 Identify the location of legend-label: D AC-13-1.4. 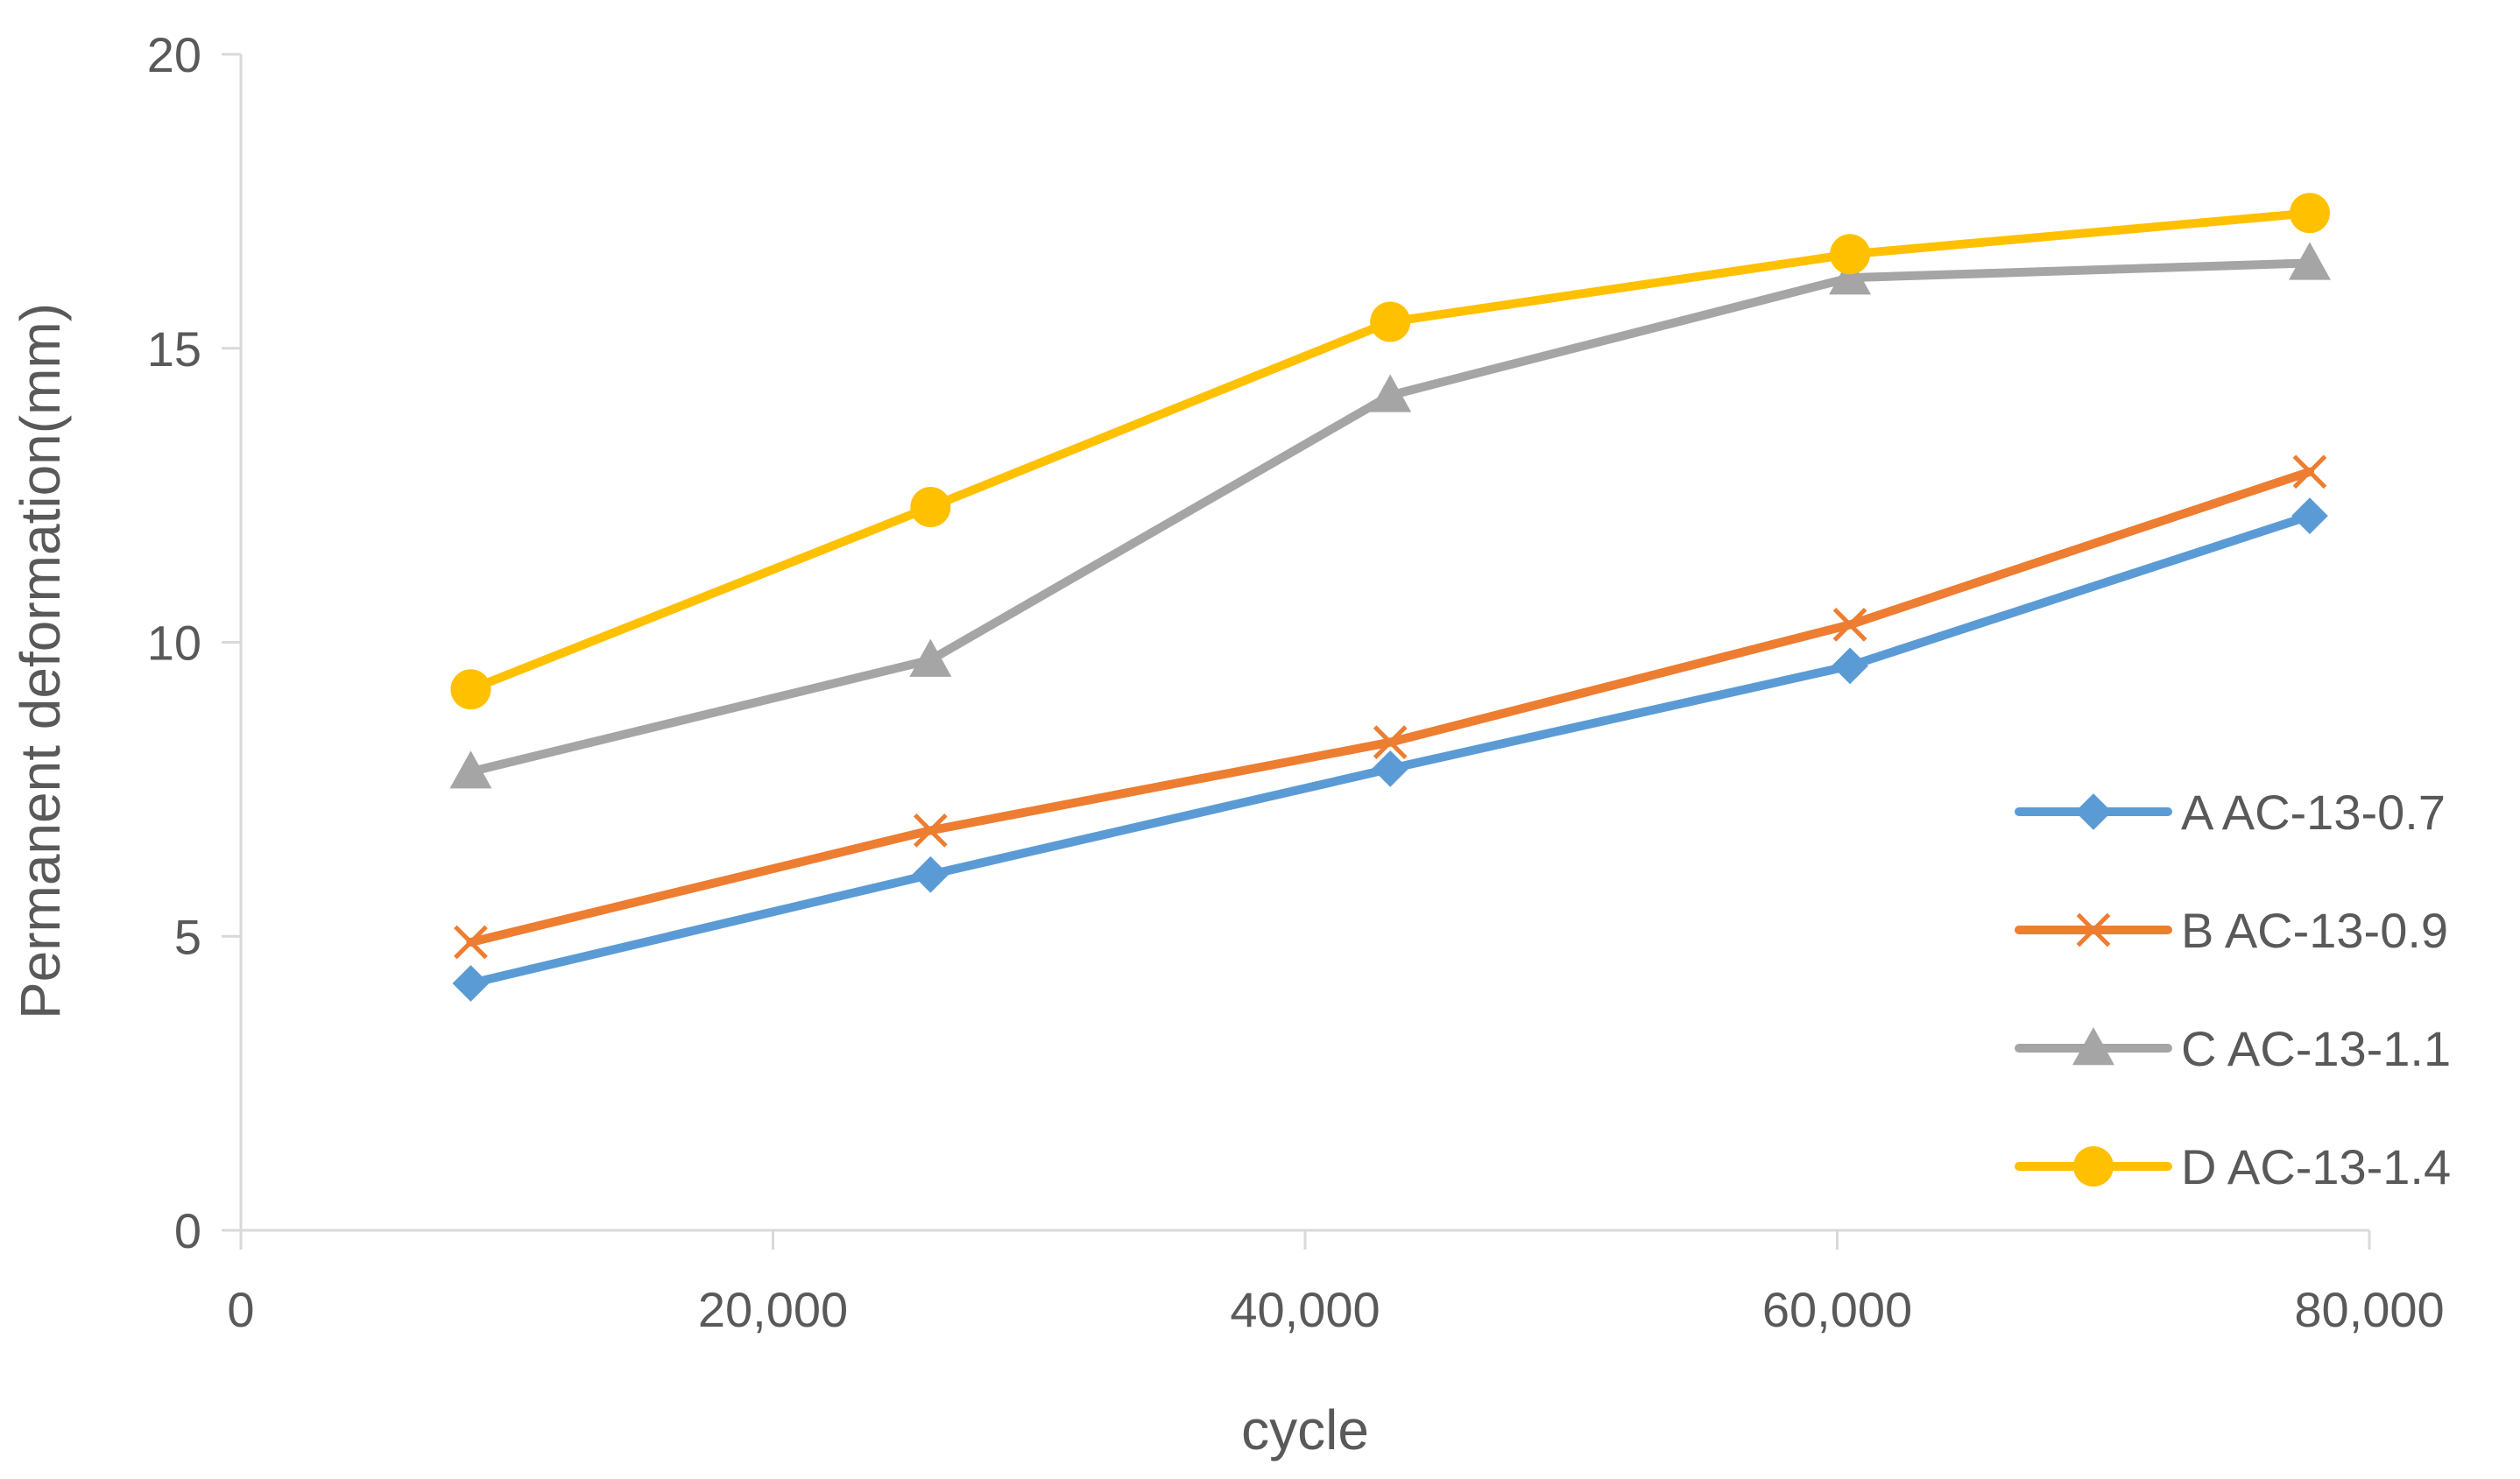
(2316, 1166).